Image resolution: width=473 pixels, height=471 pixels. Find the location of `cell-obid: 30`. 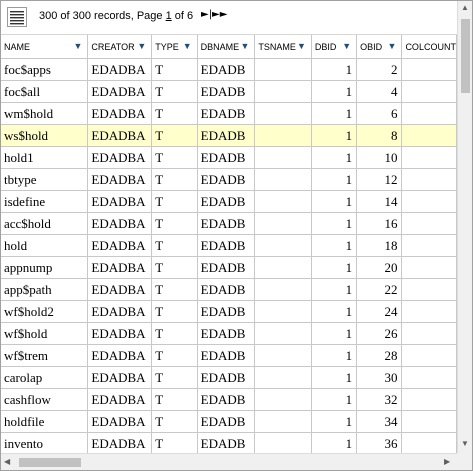

cell-obid: 30 is located at coordinates (379, 377).